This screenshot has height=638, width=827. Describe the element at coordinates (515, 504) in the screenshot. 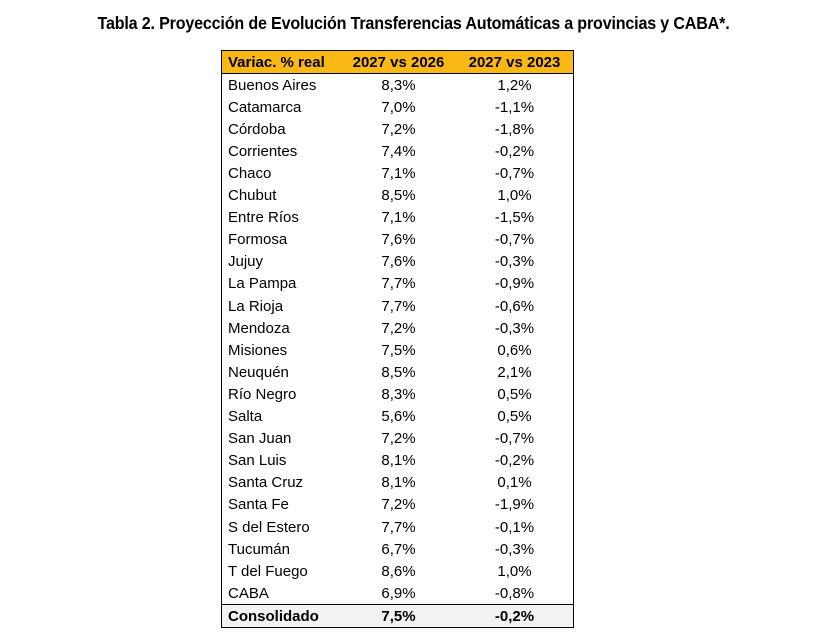

I see `value-2027-vs-2023: -1,9%` at that location.